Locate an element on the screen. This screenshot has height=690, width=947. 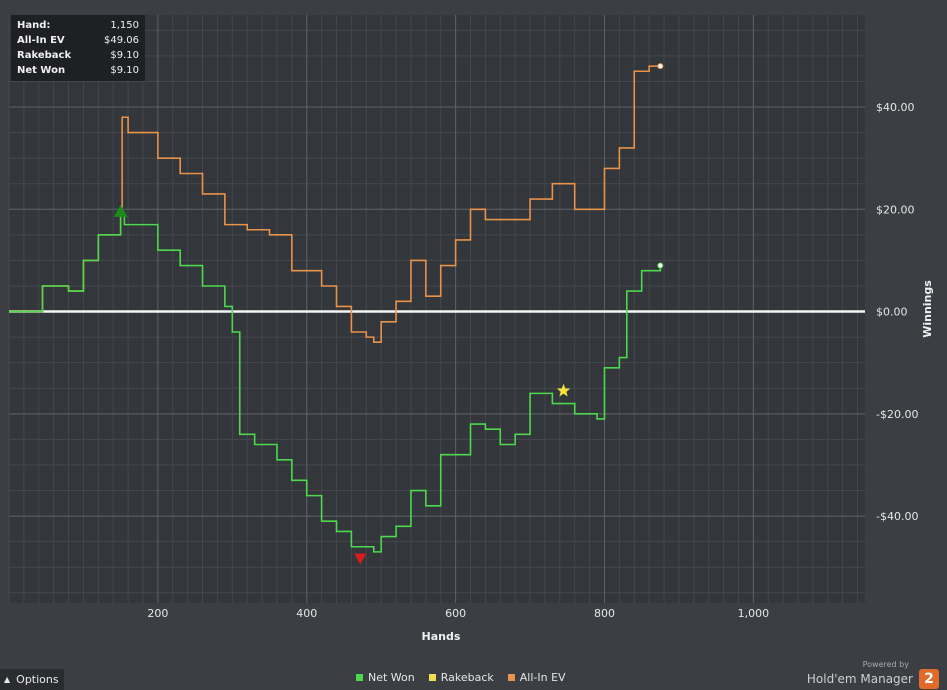
x-tick-label: 600 is located at coordinates (455, 613).